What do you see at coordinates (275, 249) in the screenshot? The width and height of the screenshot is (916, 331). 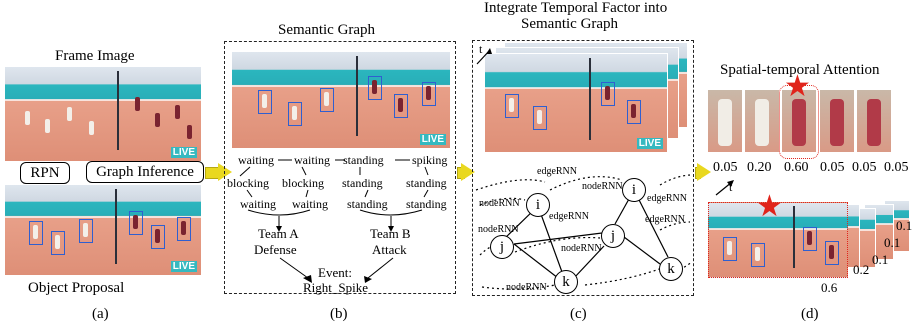 I see `team-a-role: Defense` at bounding box center [275, 249].